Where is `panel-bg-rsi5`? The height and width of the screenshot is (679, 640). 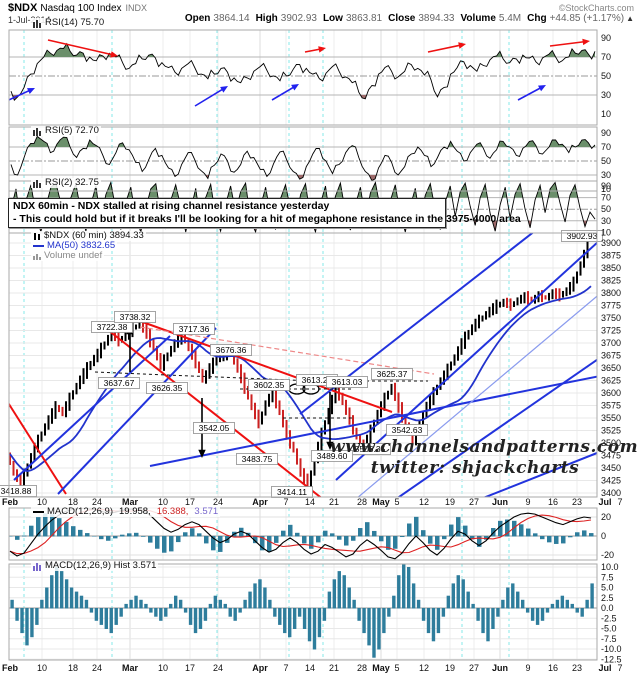
panel-bg-rsi5 is located at coordinates (303, 159).